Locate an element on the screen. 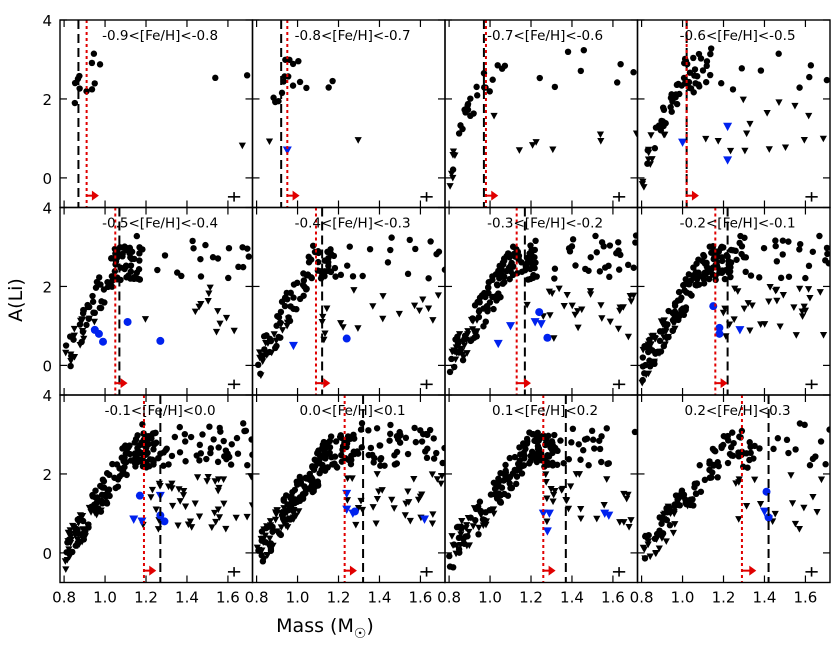 This screenshot has height=651, width=831. red-arrow-head is located at coordinates (153, 570).